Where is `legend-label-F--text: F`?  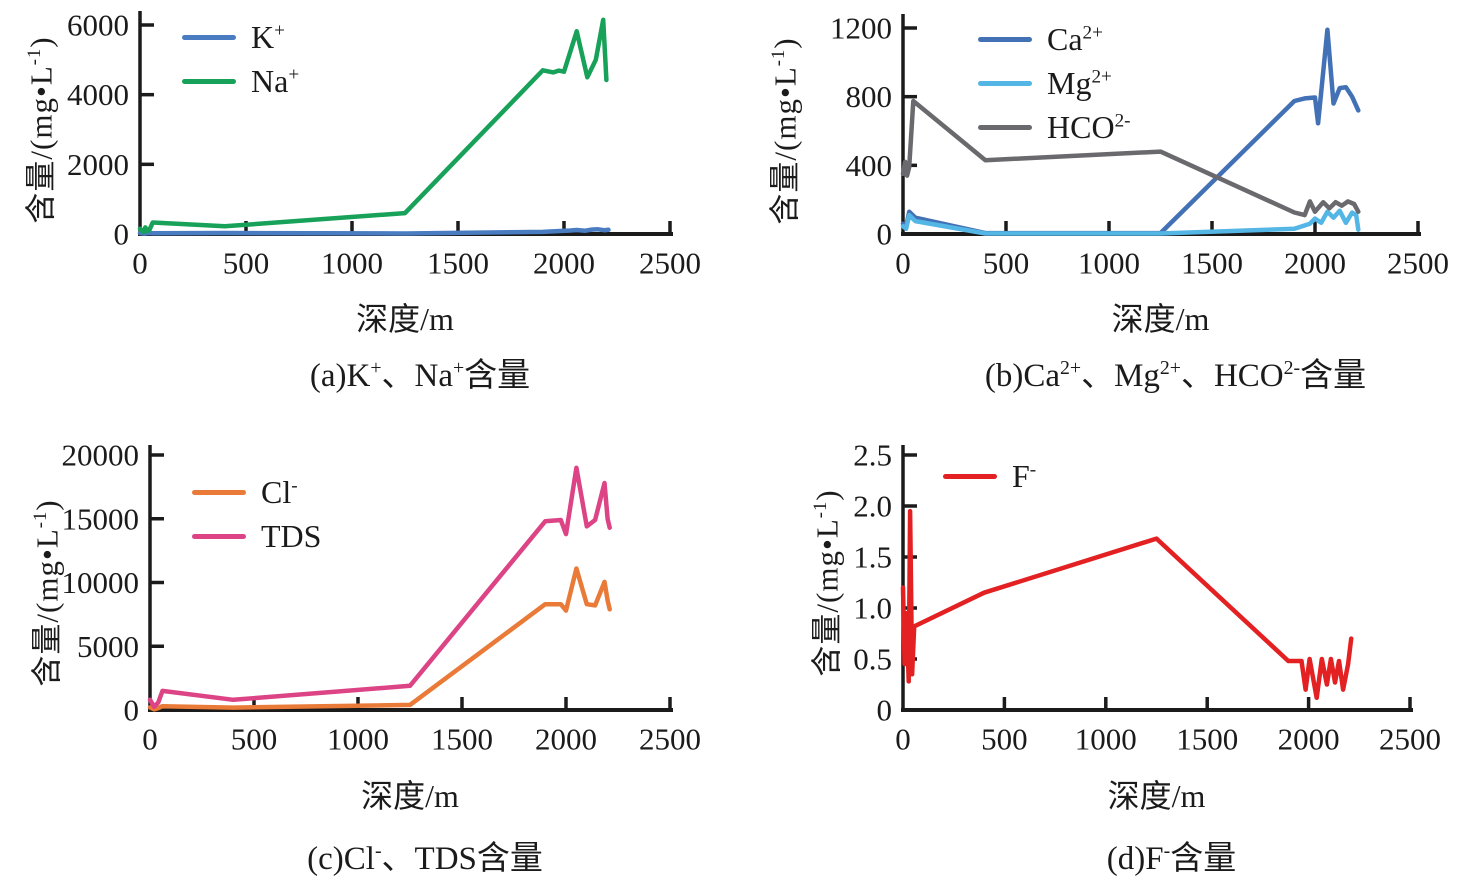 legend-label-F--text: F is located at coordinates (1021, 476).